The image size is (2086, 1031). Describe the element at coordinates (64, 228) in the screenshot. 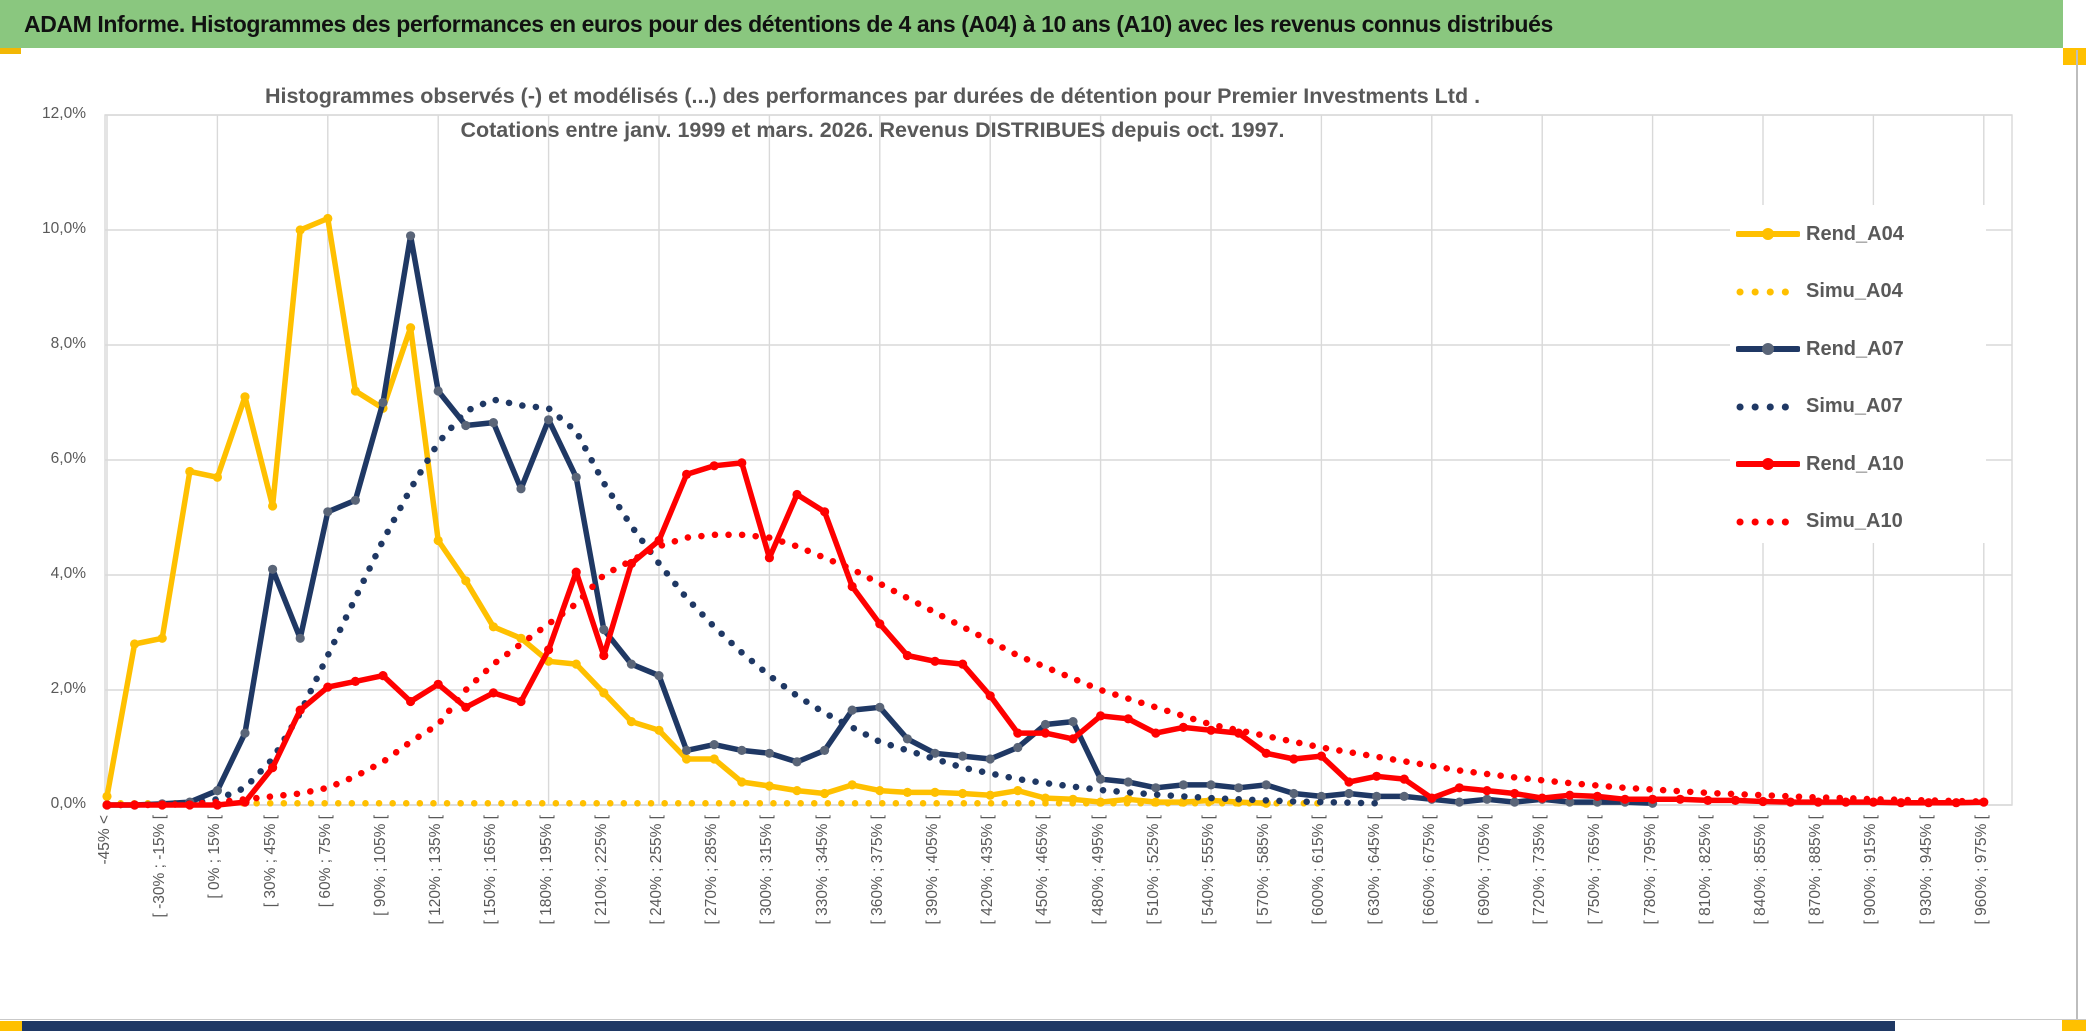

I see `y-tick-label: 10,0%` at that location.